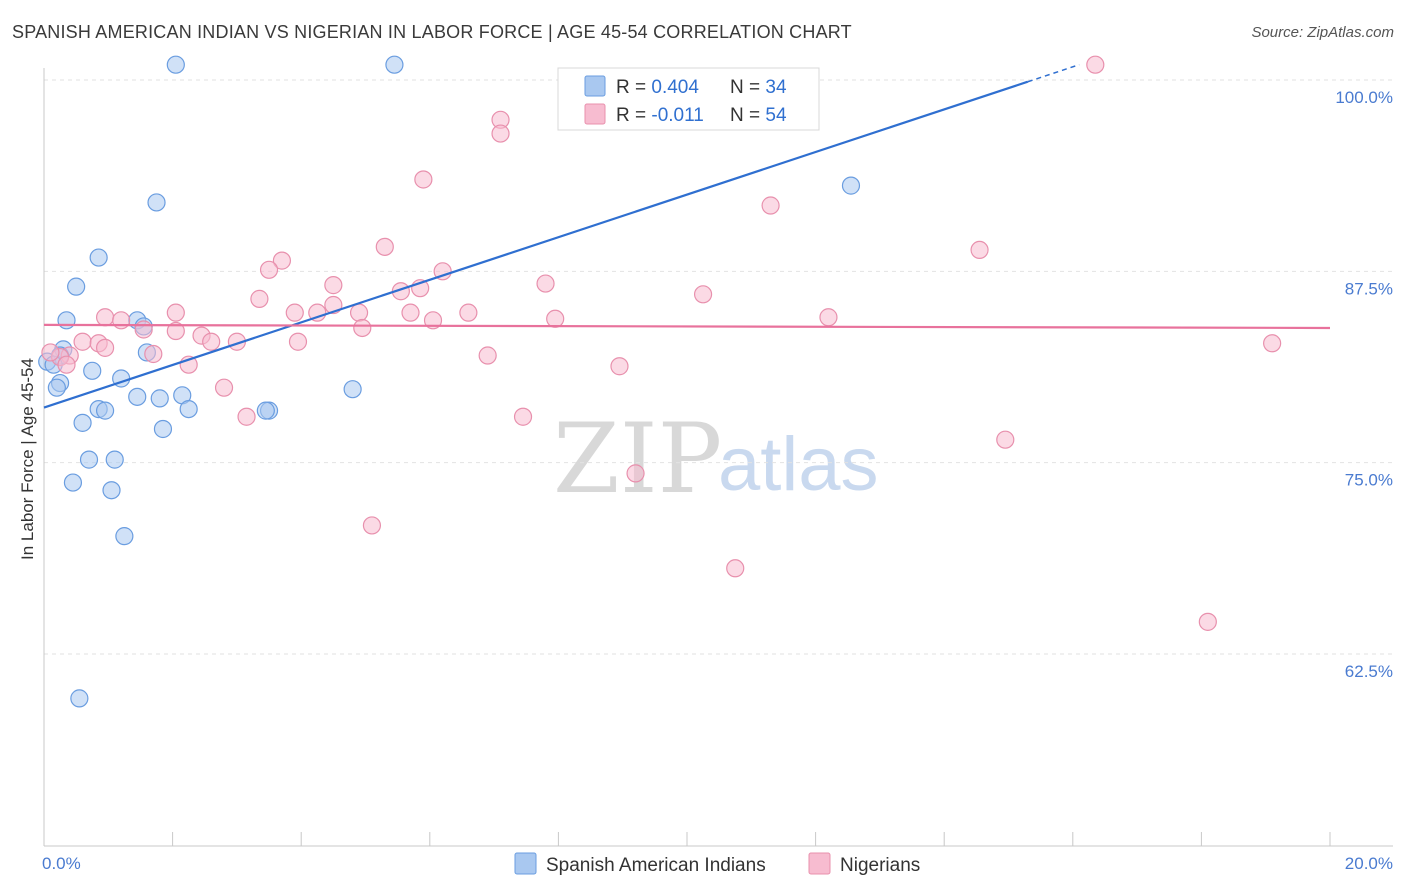 This screenshot has width=1406, height=892. I want to click on legend-r-value-2: -0.011, so click(677, 115).